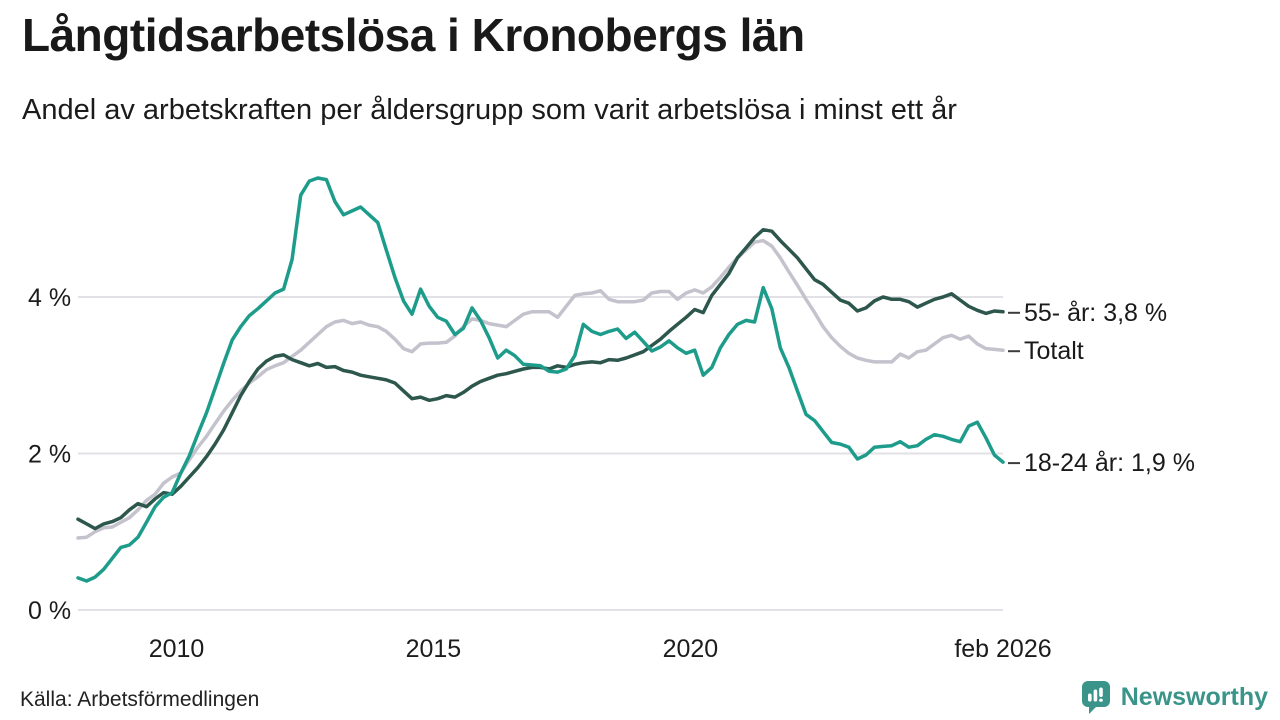  What do you see at coordinates (1194, 697) in the screenshot?
I see `brand-name: Newsworthy` at bounding box center [1194, 697].